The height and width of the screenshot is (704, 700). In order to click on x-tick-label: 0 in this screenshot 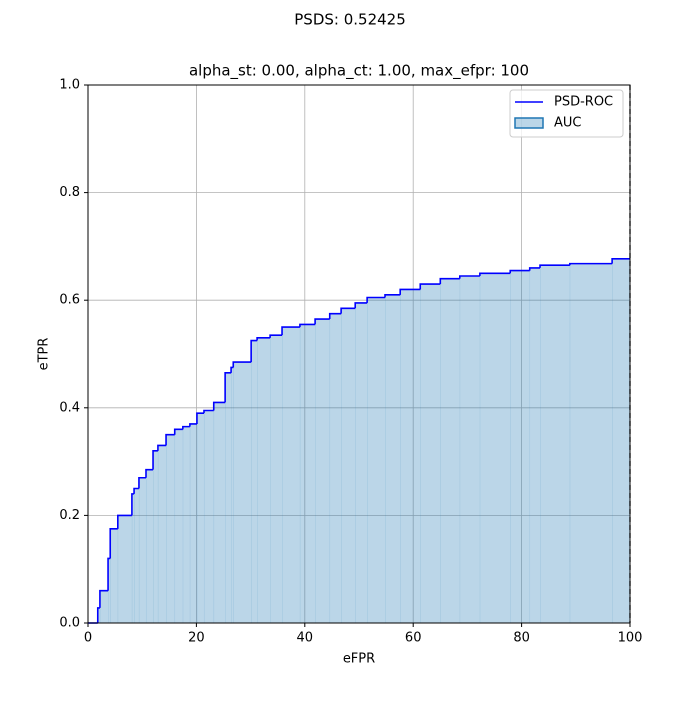, I will do `click(88, 638)`.